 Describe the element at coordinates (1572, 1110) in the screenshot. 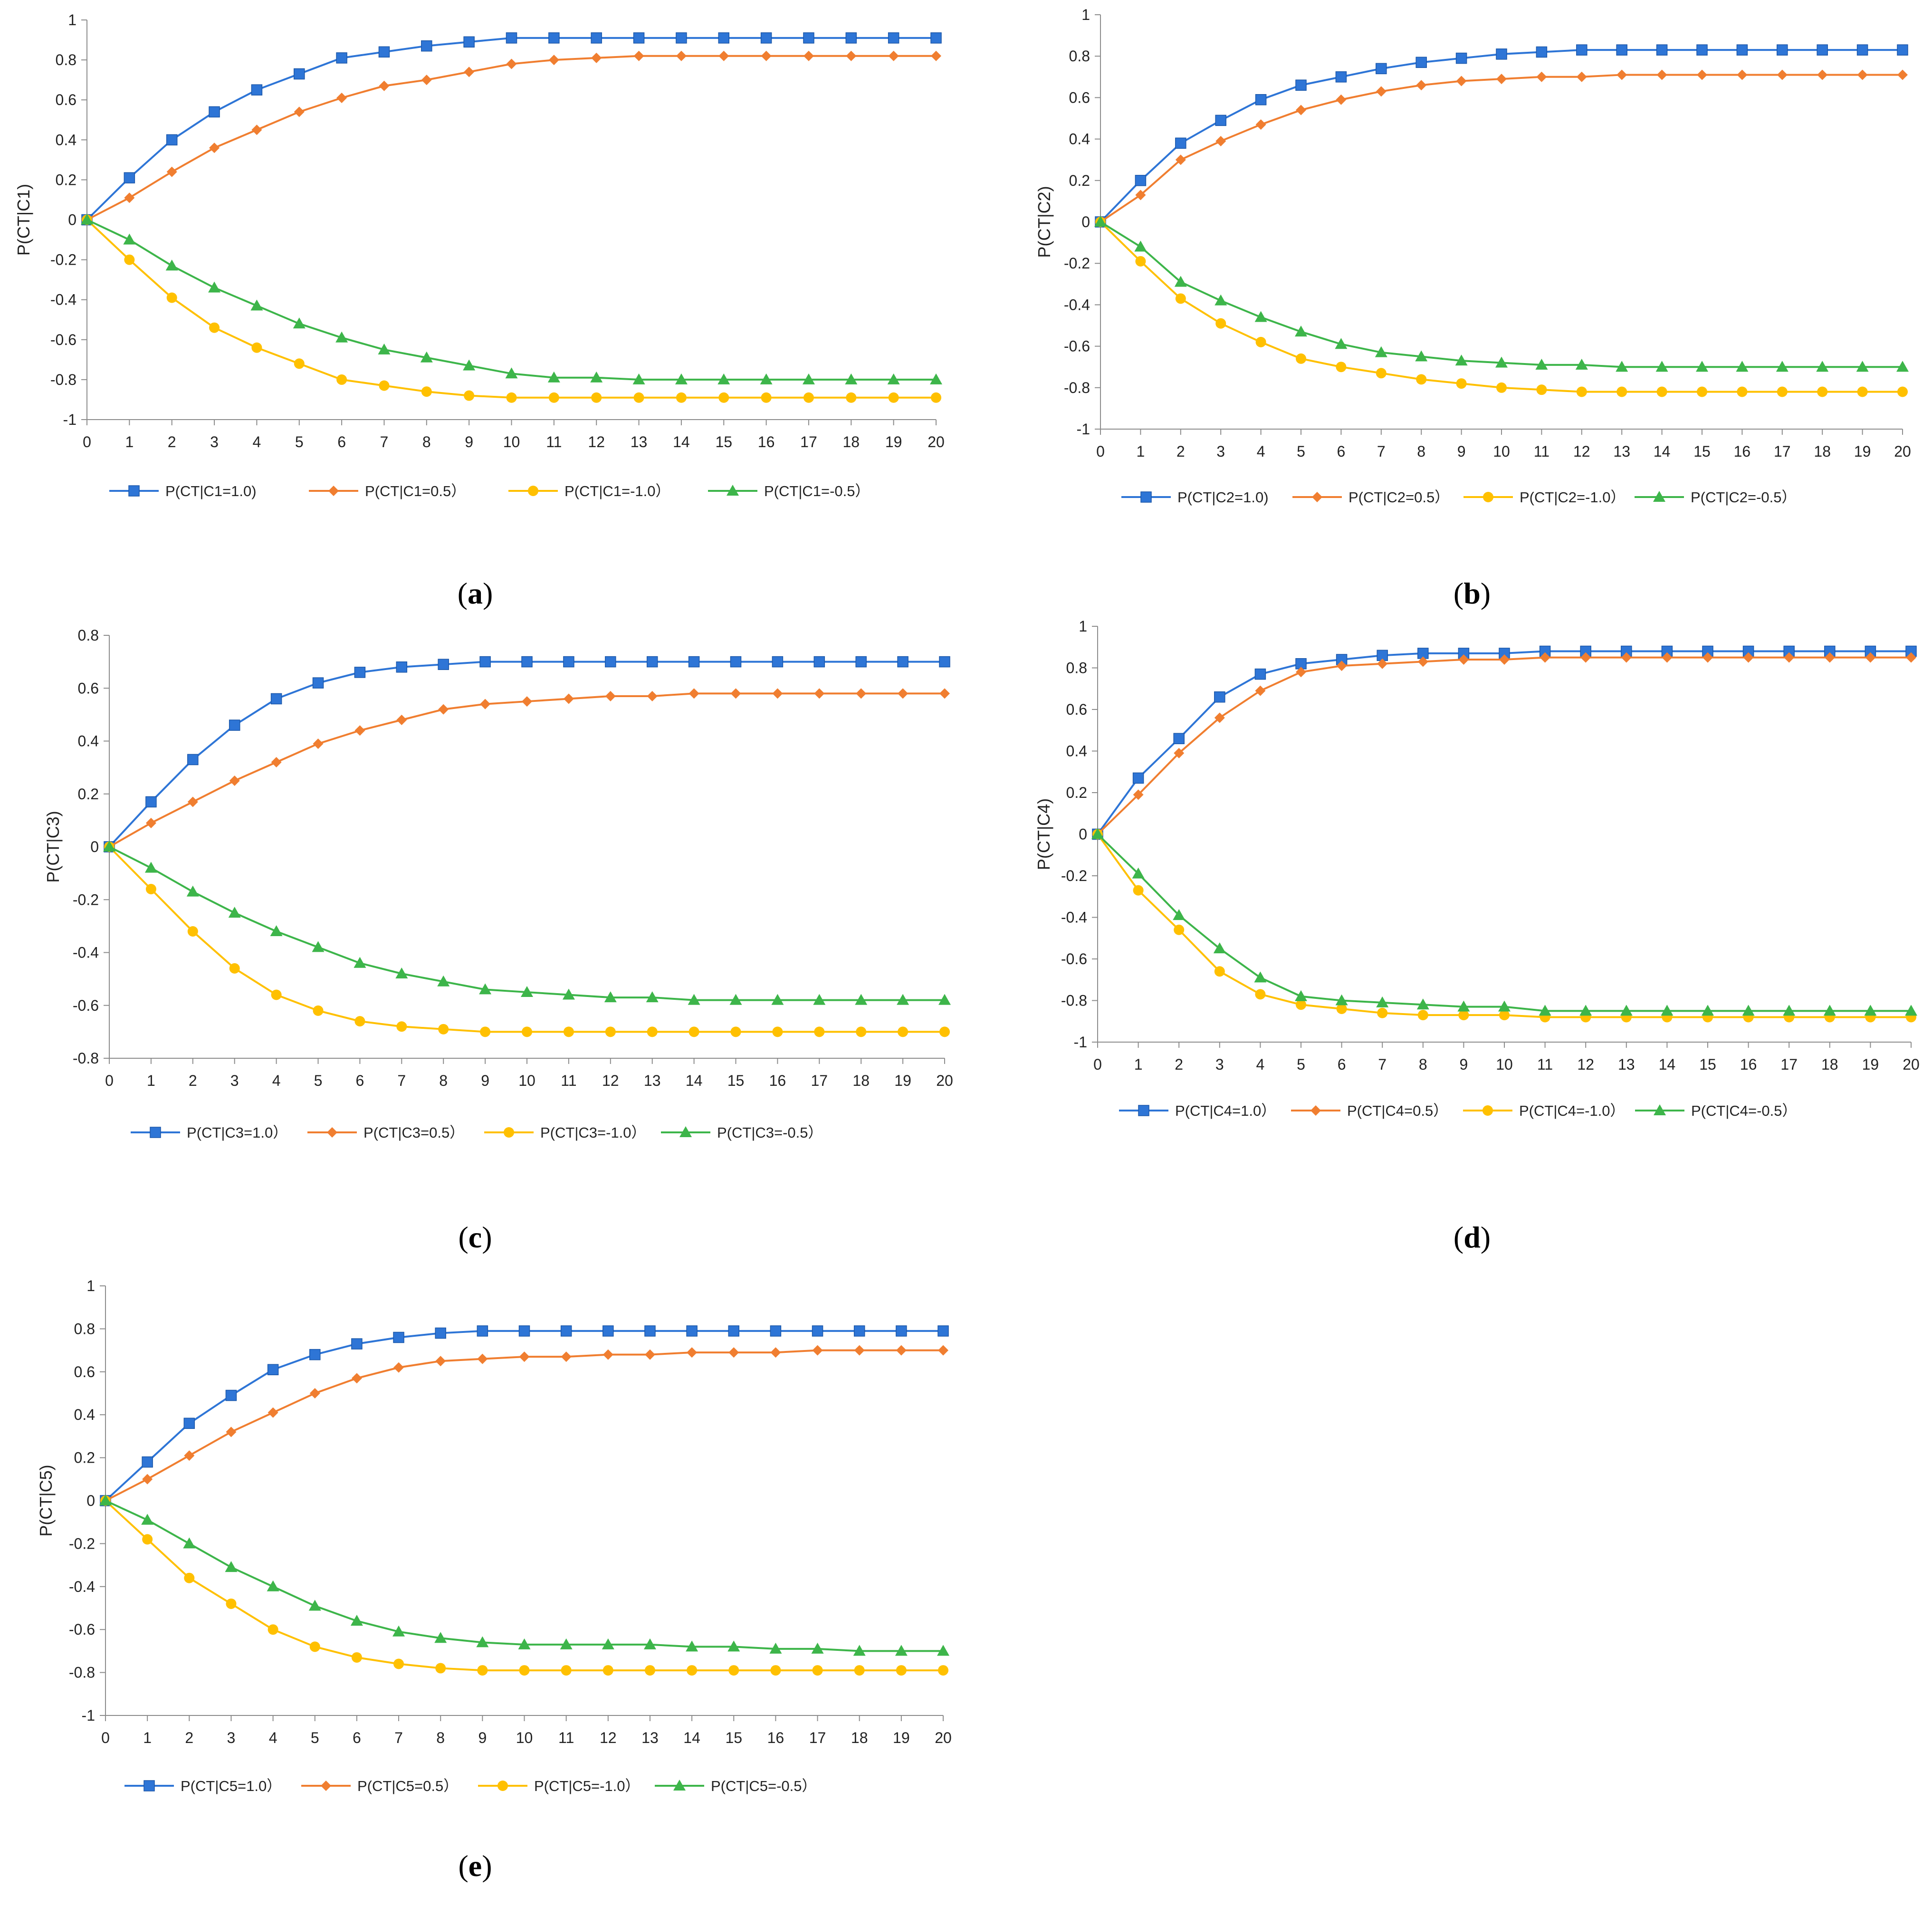

I see `legend-label: P(CT|C4=-1.0）` at that location.